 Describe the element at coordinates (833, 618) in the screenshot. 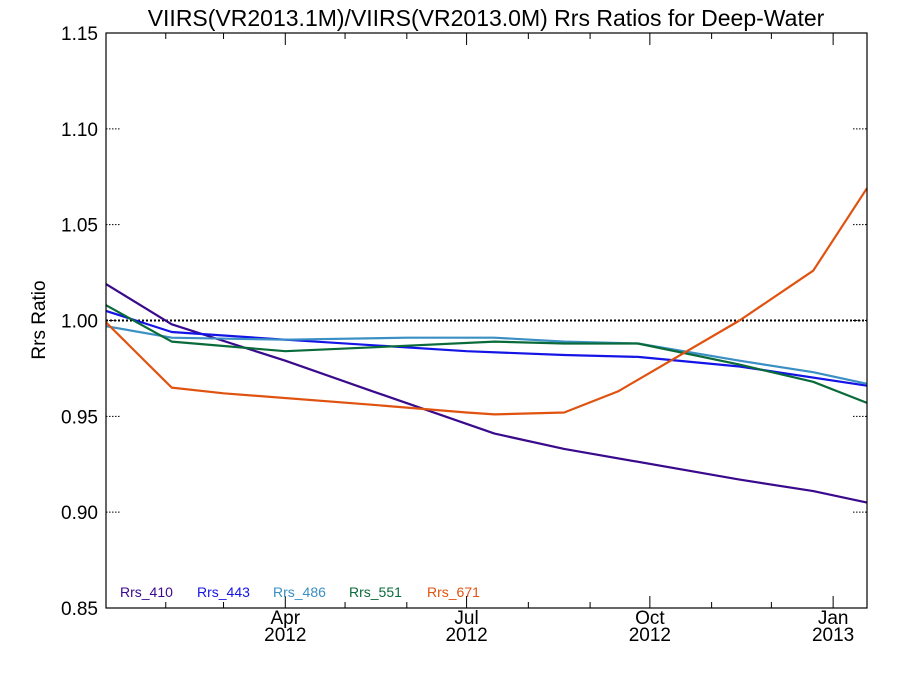

I see `x-tick-label-month: Jan` at that location.